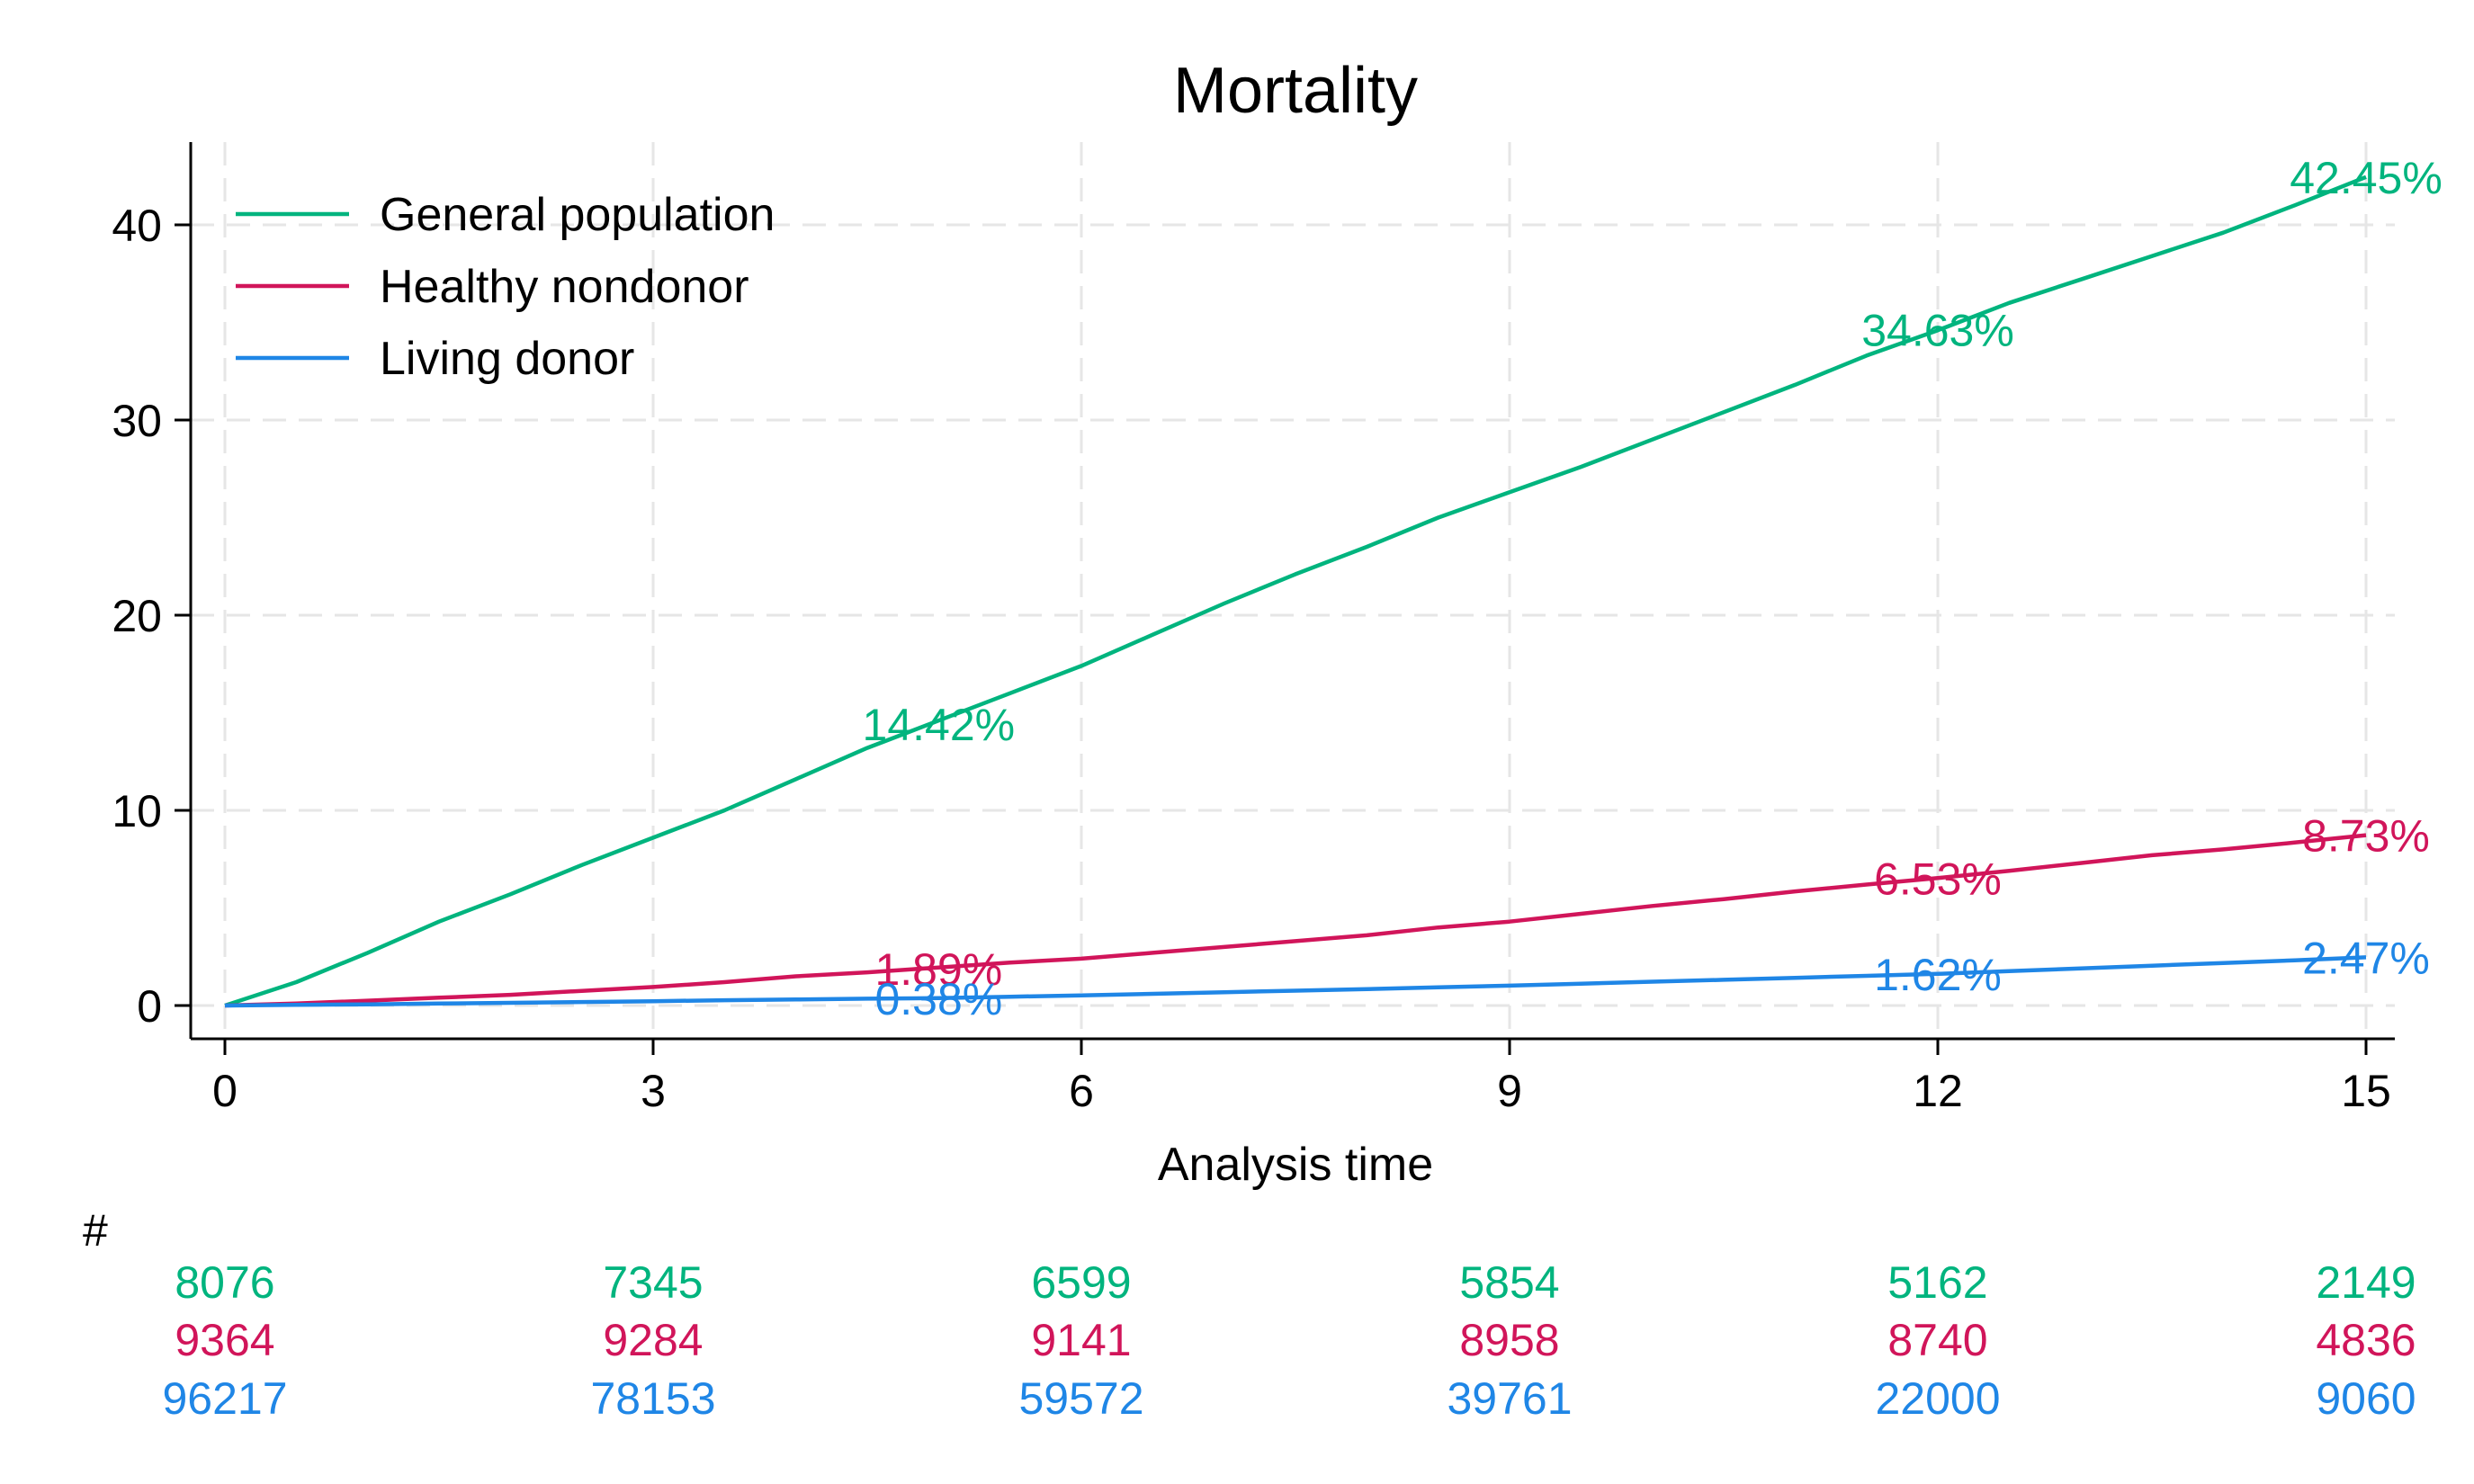  What do you see at coordinates (1937, 331) in the screenshot?
I see `data-label: 34.63%` at bounding box center [1937, 331].